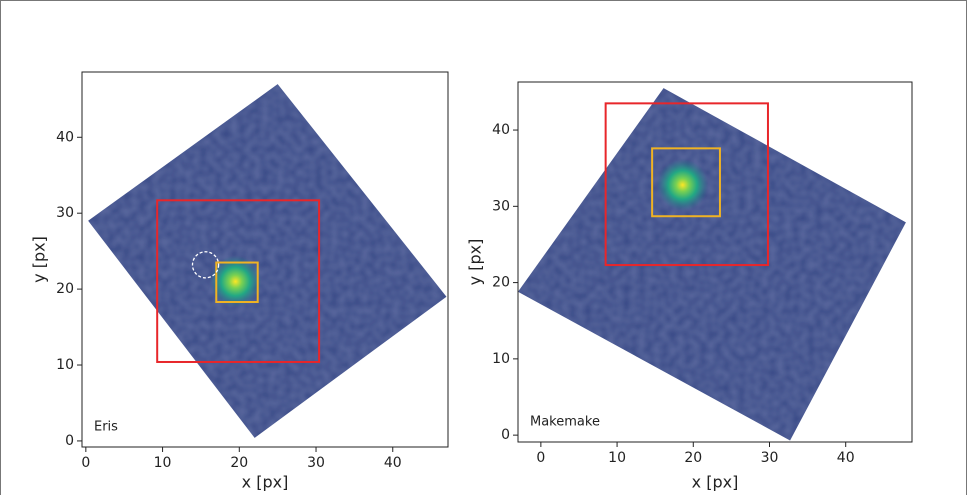 Image resolution: width=967 pixels, height=495 pixels. I want to click on reference-circle, so click(205, 265).